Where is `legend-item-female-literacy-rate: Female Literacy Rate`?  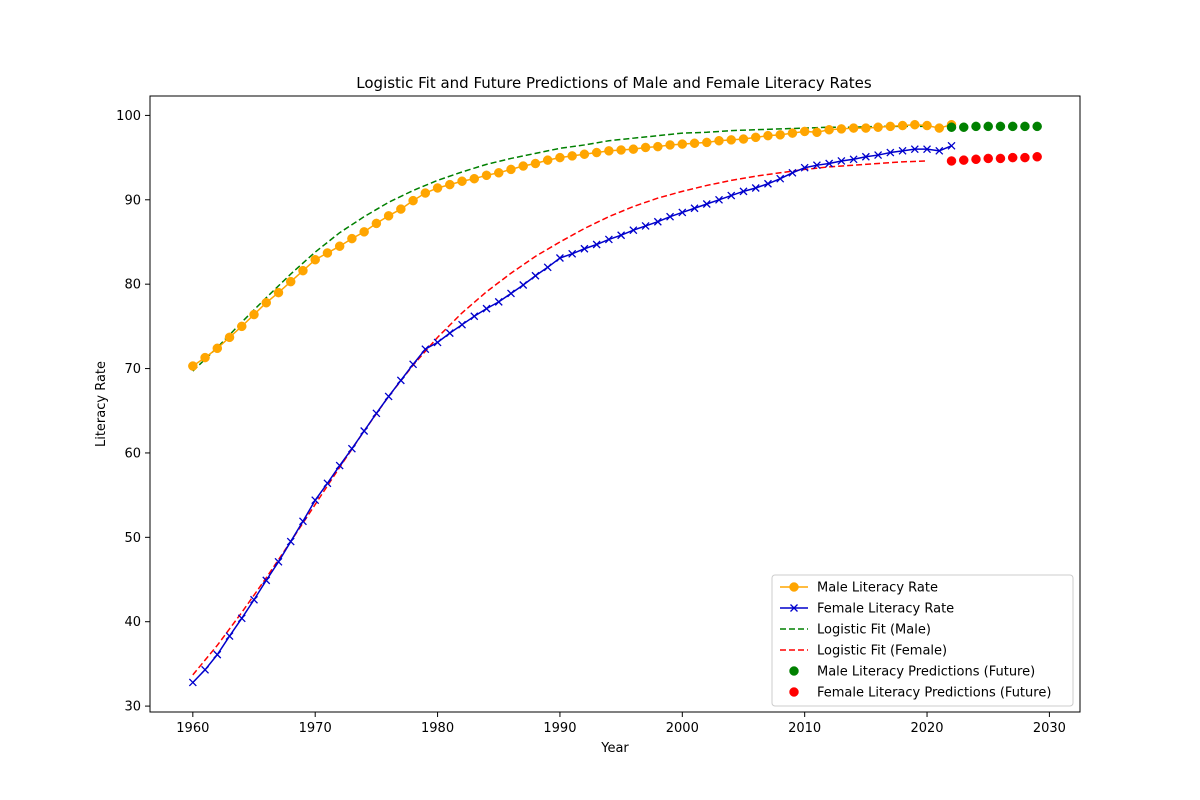
legend-item-female-literacy-rate: Female Literacy Rate is located at coordinates (867, 609).